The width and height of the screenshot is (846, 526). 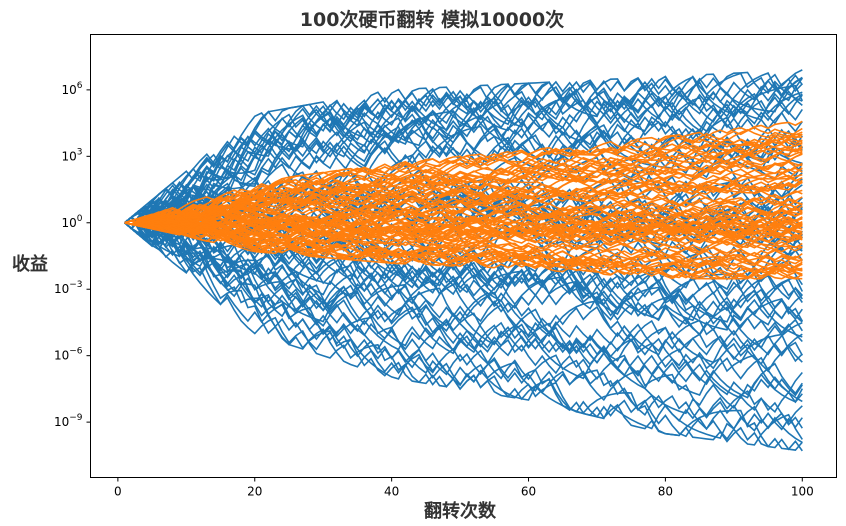 I want to click on x-tick-label: 100, so click(x=802, y=492).